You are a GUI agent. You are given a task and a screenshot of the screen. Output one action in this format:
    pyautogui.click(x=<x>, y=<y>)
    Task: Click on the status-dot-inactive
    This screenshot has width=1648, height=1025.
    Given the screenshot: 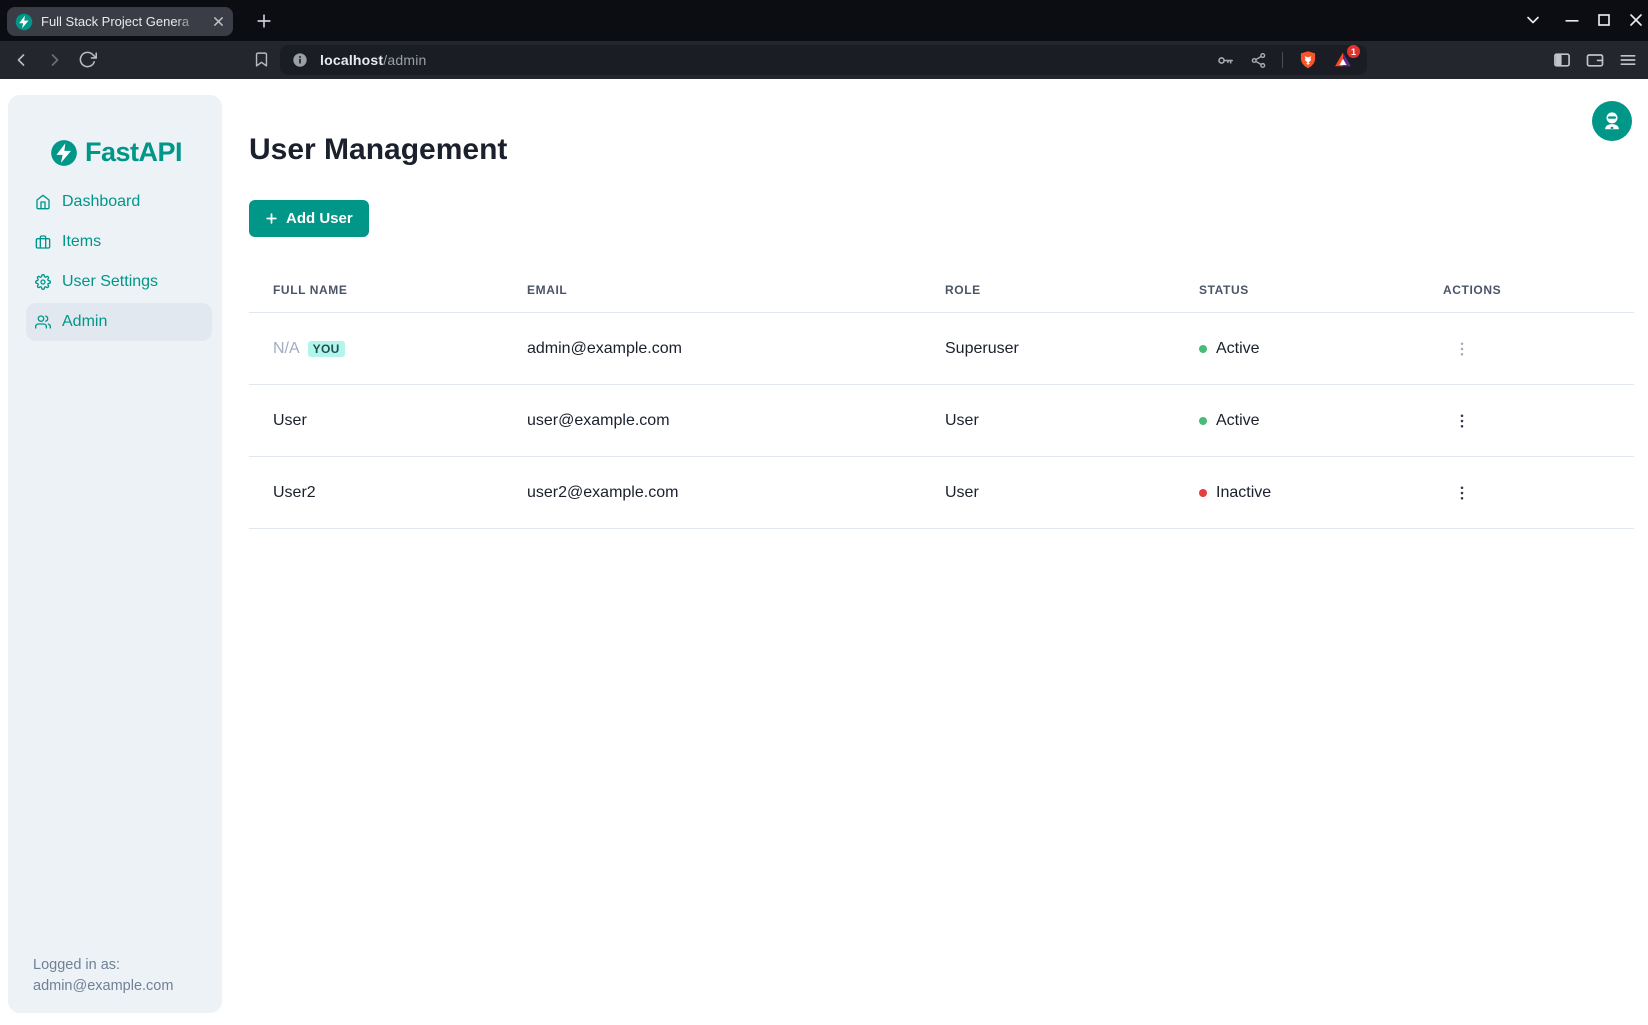 What is the action you would take?
    pyautogui.click(x=1203, y=492)
    